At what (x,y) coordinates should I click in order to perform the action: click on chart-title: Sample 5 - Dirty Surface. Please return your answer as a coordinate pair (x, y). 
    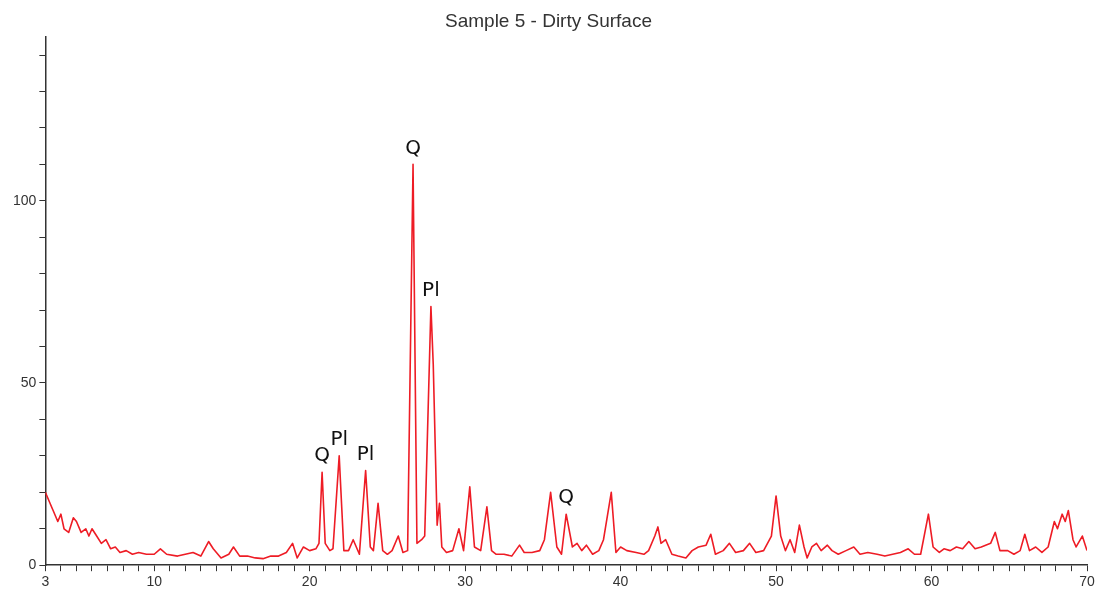
    Looking at the image, I should click on (548, 20).